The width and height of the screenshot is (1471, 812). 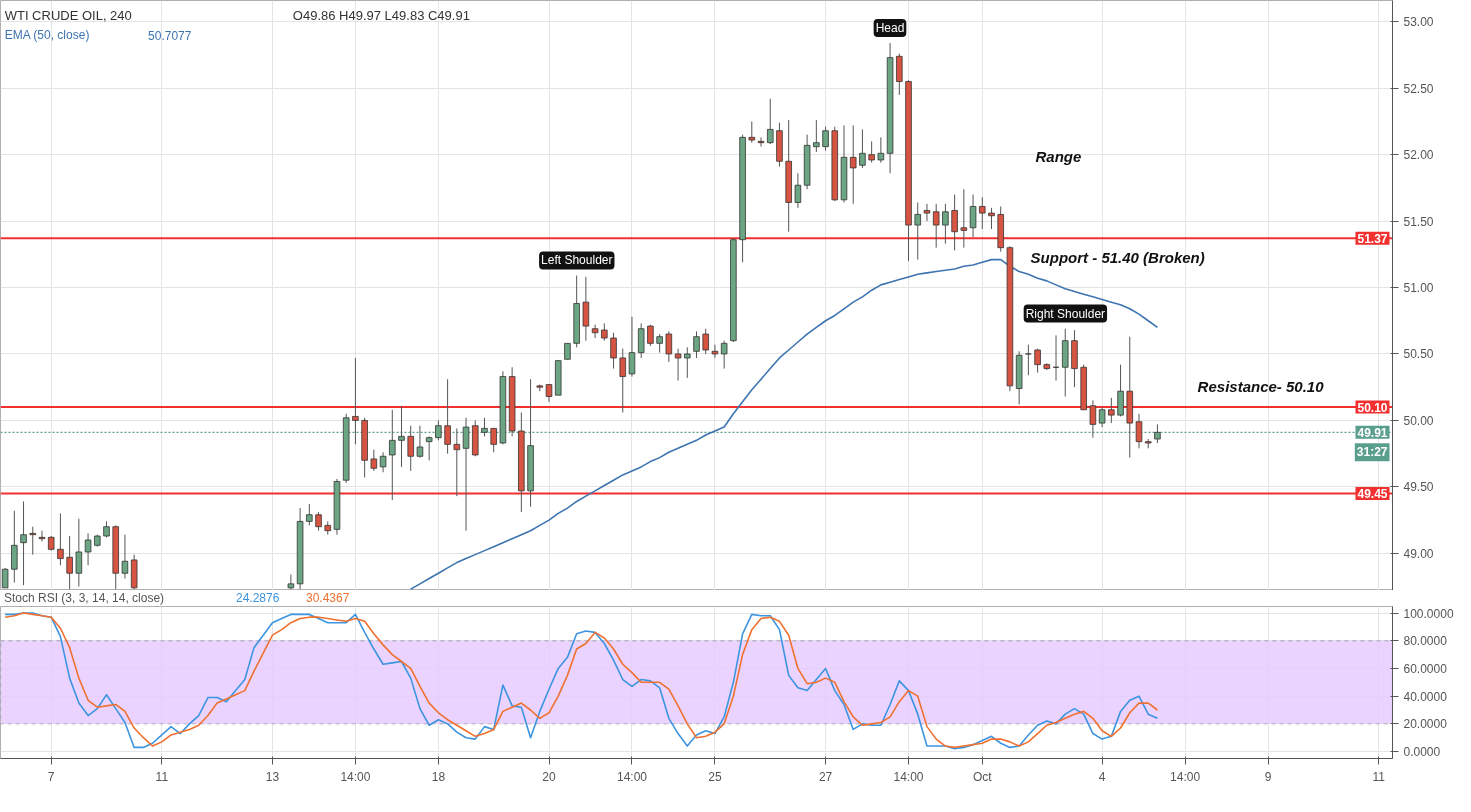 What do you see at coordinates (258, 598) in the screenshot?
I see `text: 24.2876` at bounding box center [258, 598].